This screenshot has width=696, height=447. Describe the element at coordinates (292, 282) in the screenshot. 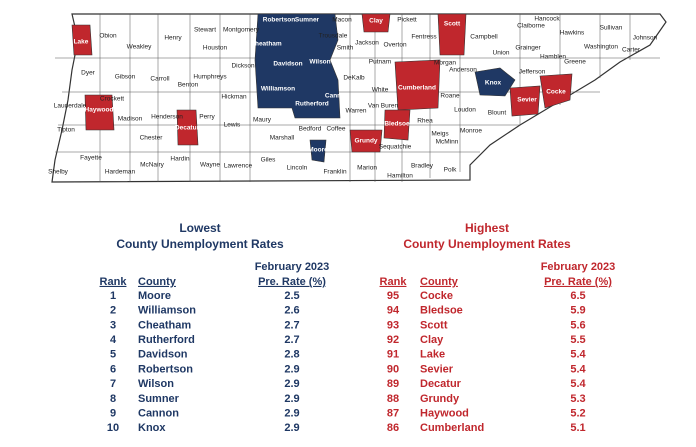

I see `column-header: Pre. Rate (%)` at that location.